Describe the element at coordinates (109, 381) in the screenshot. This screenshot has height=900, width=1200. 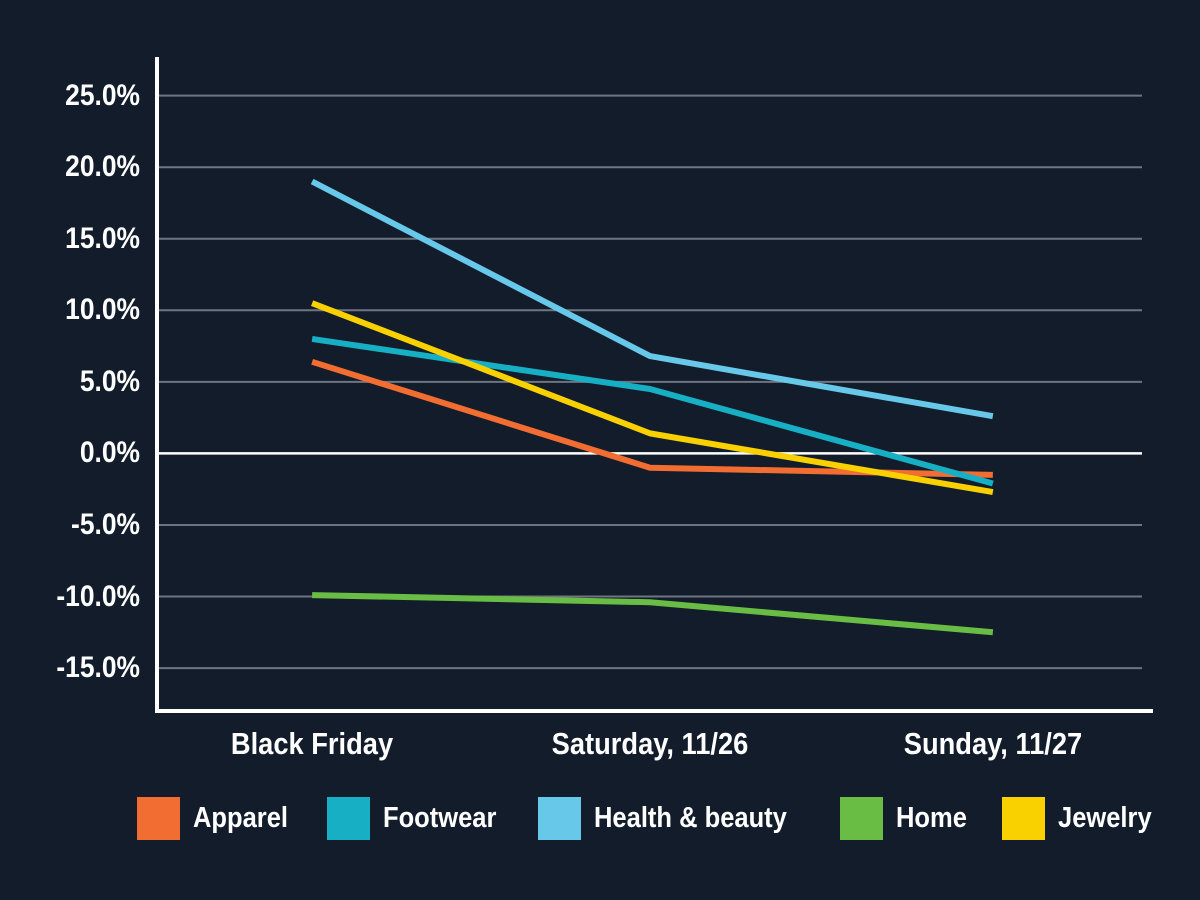
I see `y-tick-label: 5.0%` at that location.